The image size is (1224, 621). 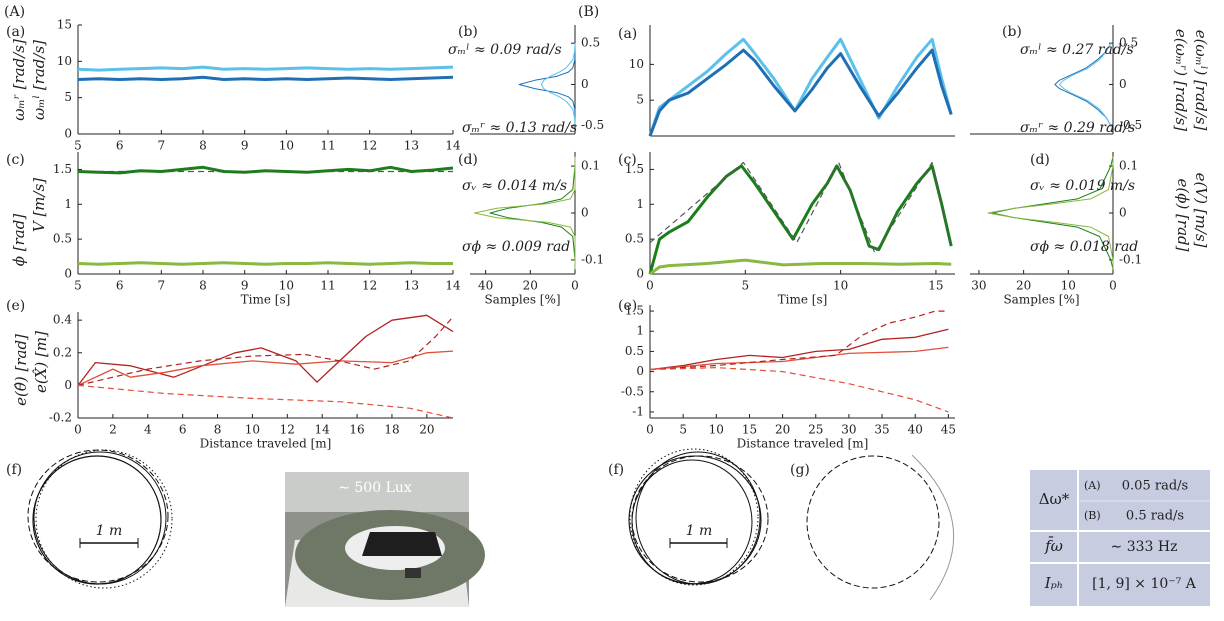 What do you see at coordinates (698, 517) in the screenshot?
I see `trajectory-b` at bounding box center [698, 517].